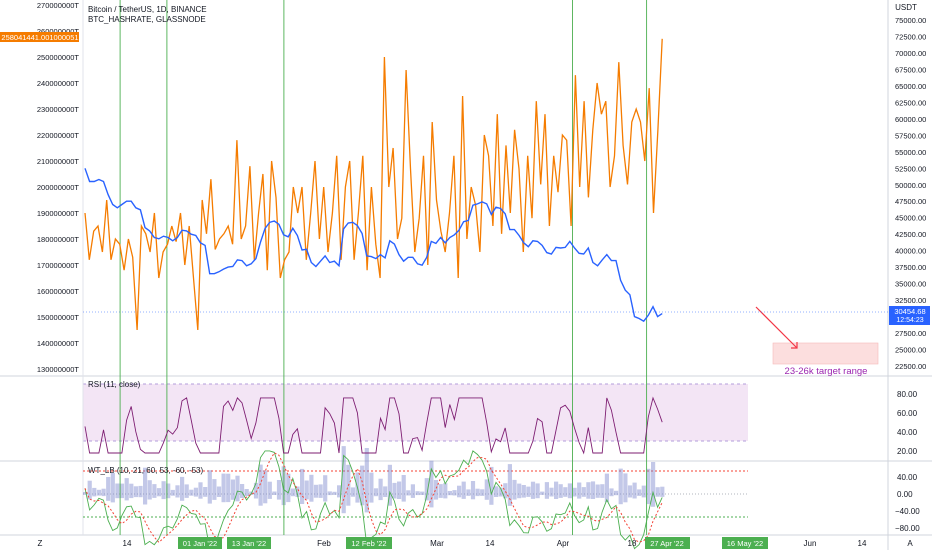  I want to click on time-highlight-label: 16 May '22, so click(745, 543).